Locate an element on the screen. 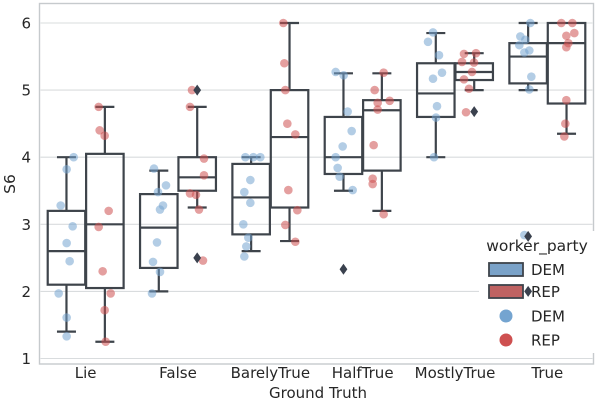  outlier-diamond-dem-true is located at coordinates (528, 236).